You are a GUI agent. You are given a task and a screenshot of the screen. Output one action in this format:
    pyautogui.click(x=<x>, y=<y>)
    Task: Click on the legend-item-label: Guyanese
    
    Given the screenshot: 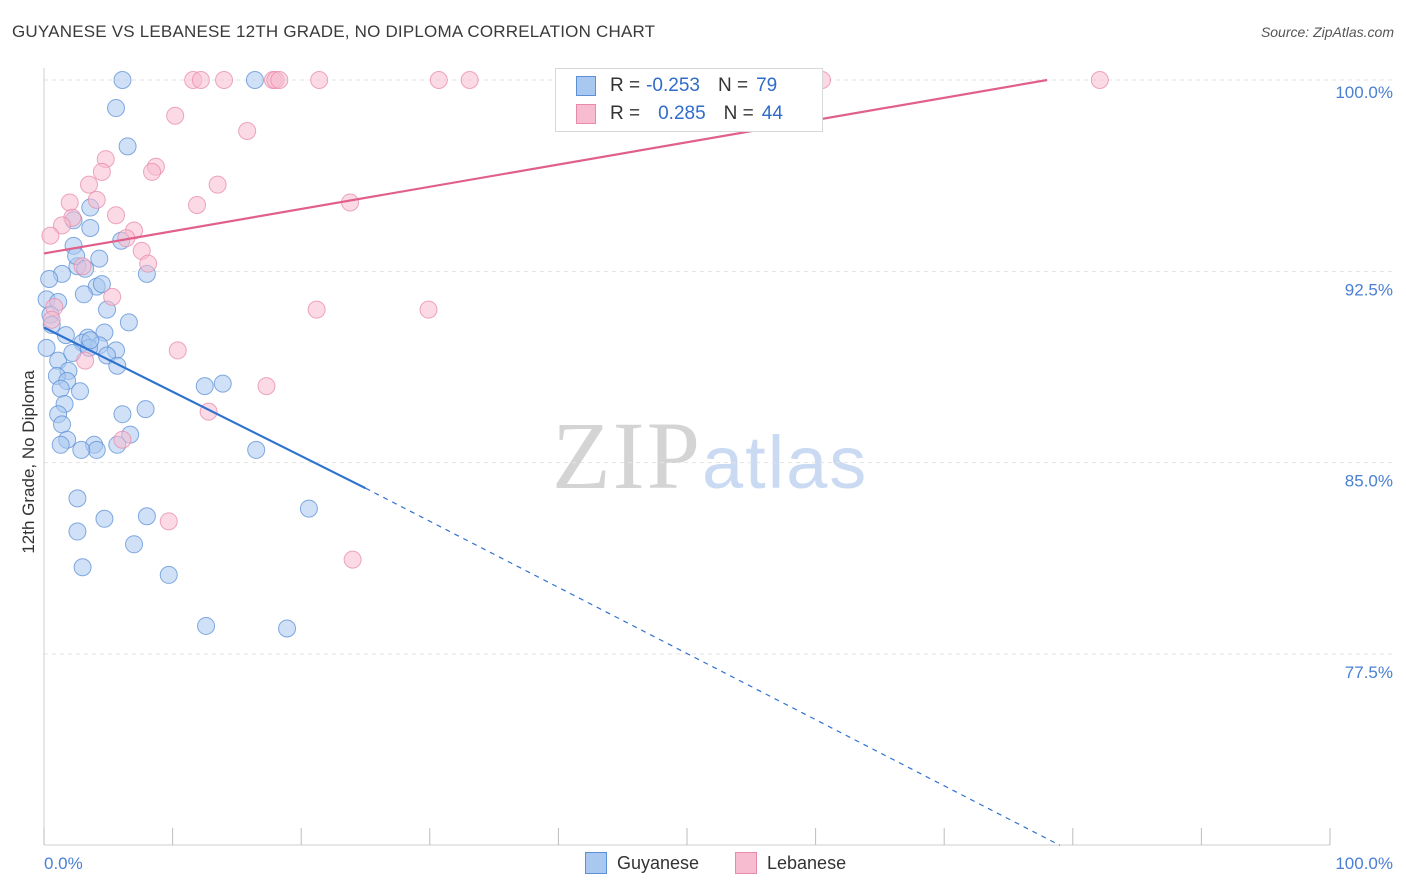 What is the action you would take?
    pyautogui.click(x=658, y=862)
    